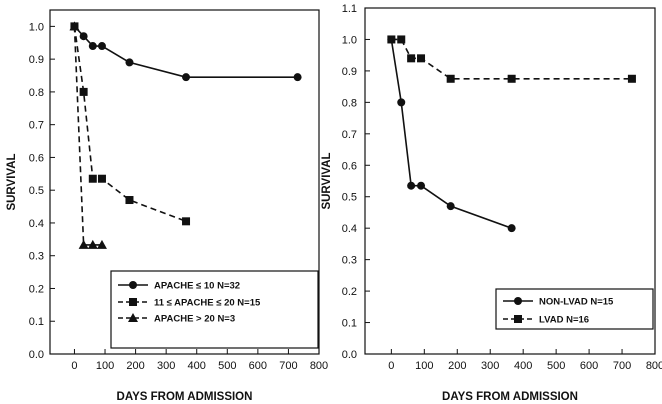 This screenshot has height=404, width=662. What do you see at coordinates (207, 303) in the screenshot?
I see `legend-label: 11 ≤ APACHE ≤ 20 N=15` at bounding box center [207, 303].